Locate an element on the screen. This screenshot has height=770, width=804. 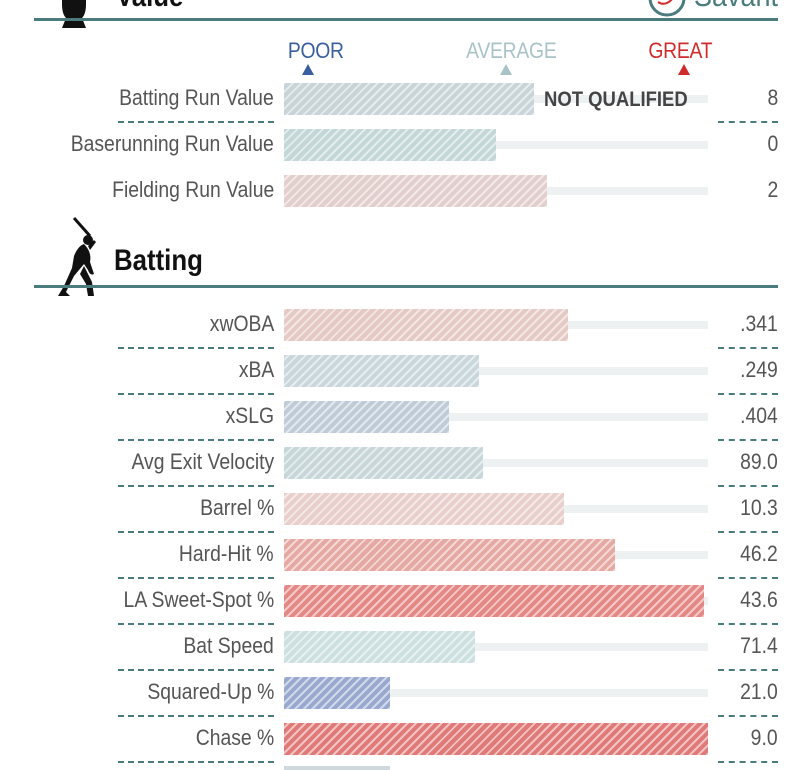
trophy-icon is located at coordinates (74, 14).